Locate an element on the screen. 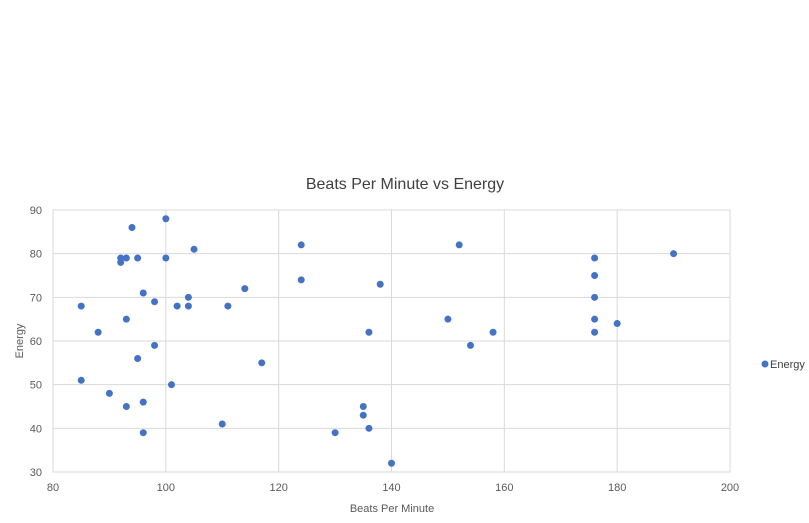  x-tick-label: 140 is located at coordinates (391, 488).